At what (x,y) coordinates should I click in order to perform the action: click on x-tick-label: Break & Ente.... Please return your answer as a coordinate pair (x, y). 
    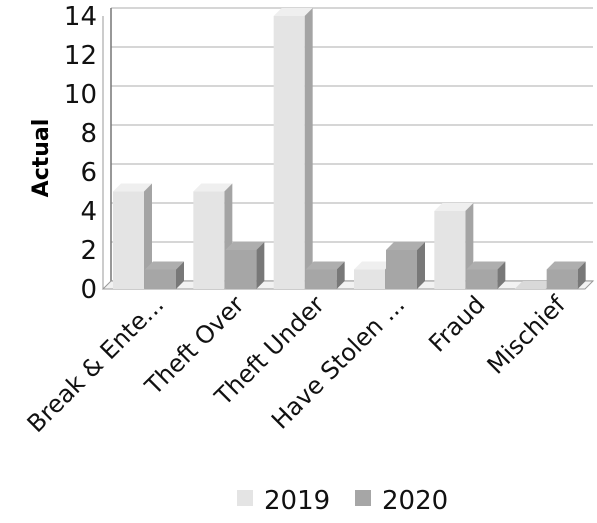
    Looking at the image, I should click on (95, 363).